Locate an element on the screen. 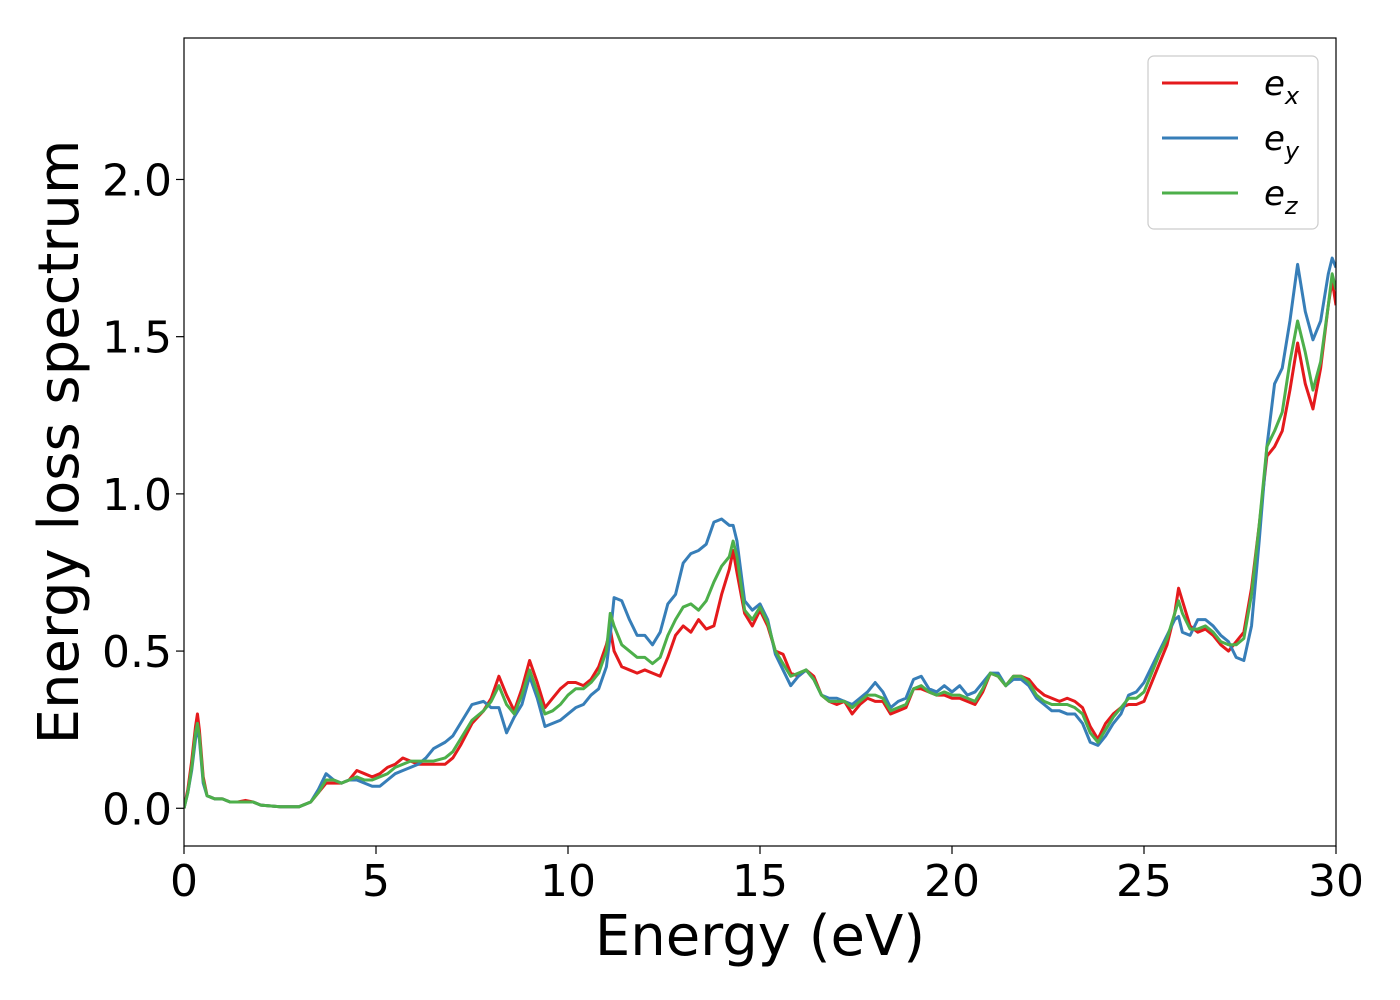 This screenshot has width=1400, height=1000. x-tick-label: 25 is located at coordinates (1144, 881).